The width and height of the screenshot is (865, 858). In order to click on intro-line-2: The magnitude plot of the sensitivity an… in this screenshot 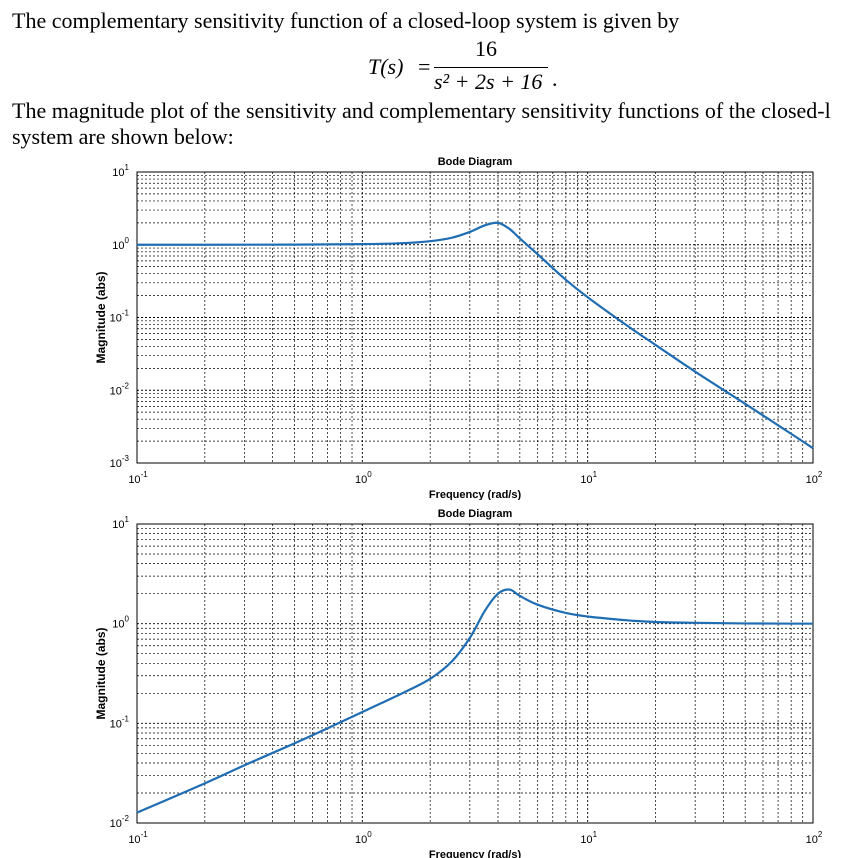, I will do `click(421, 110)`.